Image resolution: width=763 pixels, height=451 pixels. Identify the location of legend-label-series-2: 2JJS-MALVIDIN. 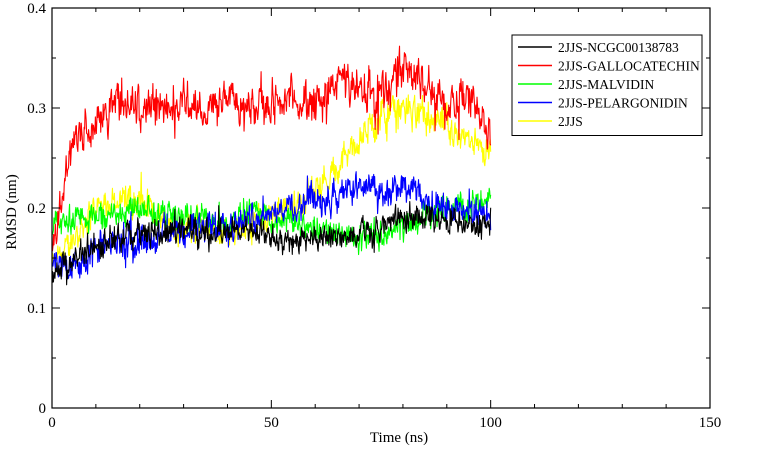
(606, 84).